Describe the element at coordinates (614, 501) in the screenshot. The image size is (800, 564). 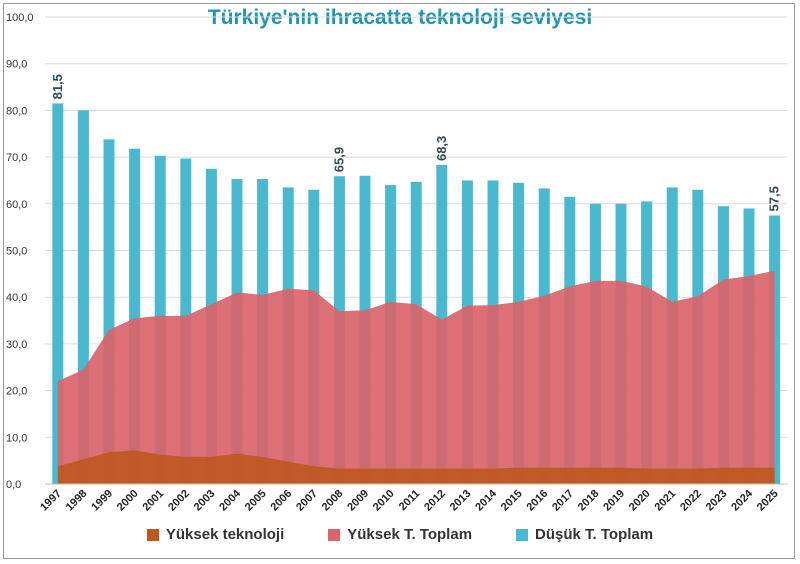
I see `x-tick-label: 2019` at that location.